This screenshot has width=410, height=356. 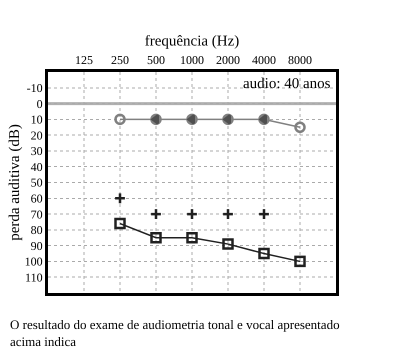 I want to click on y-tick-label: 100, so click(x=33, y=261).